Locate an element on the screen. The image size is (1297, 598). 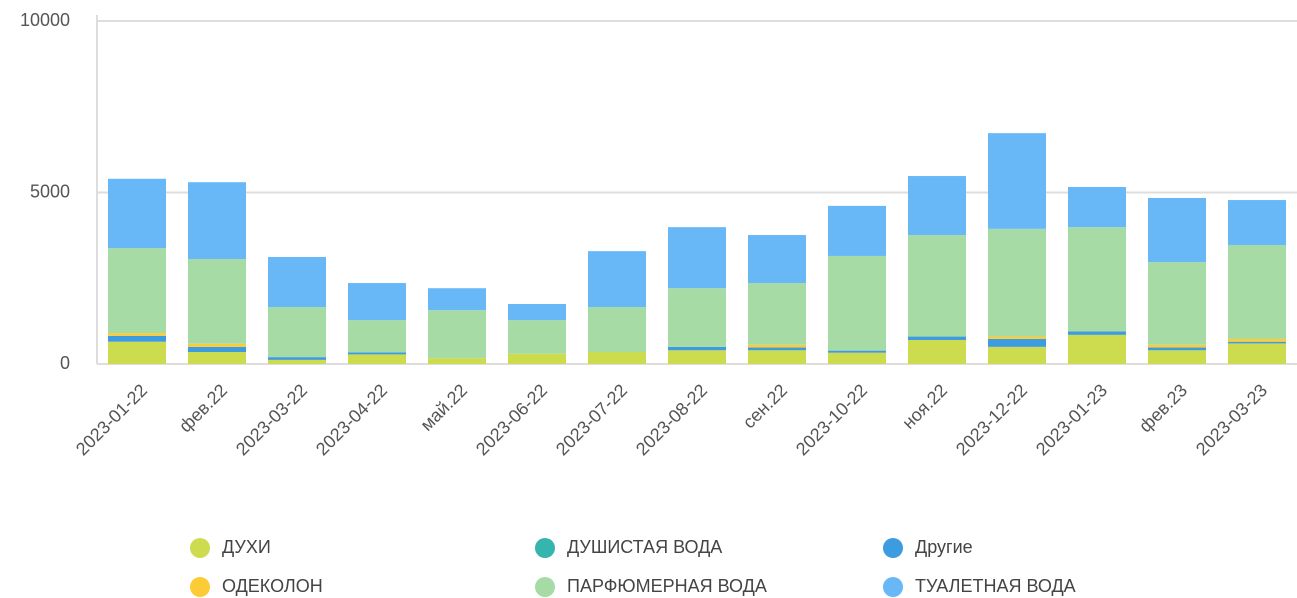
x-tick-label: ноя.22 is located at coordinates (924, 406).